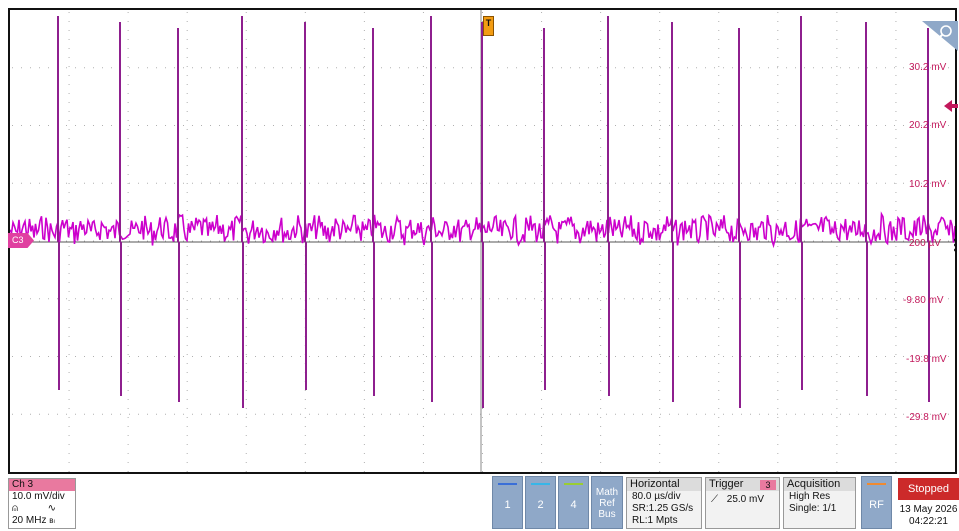 The height and width of the screenshot is (531, 959). I want to click on sample-rate: SR:1.25 GS/s, so click(663, 508).